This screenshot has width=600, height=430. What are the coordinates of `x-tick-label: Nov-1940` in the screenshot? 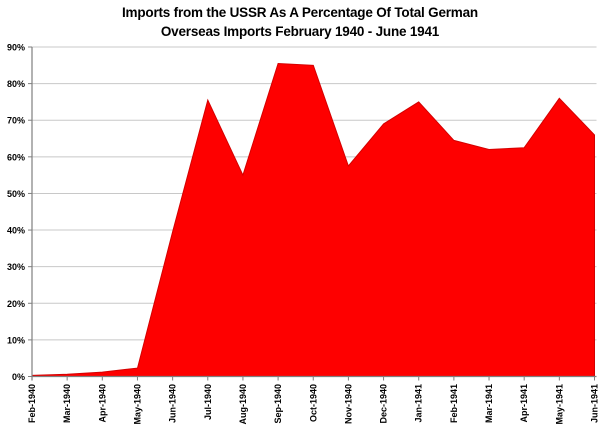 It's located at (348, 404).